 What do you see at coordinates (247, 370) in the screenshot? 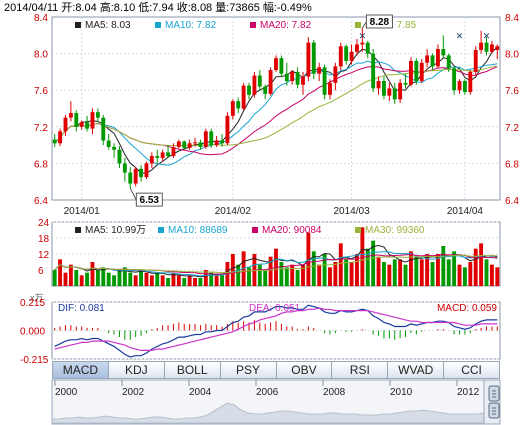
I see `tab-psy: PSY` at bounding box center [247, 370].